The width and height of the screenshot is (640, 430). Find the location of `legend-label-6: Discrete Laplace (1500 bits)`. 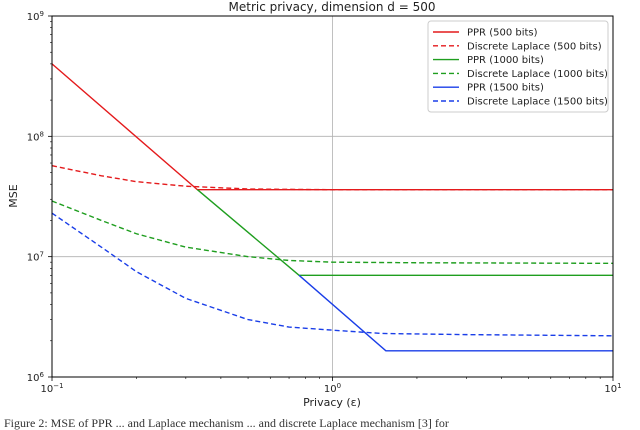

legend-label-6: Discrete Laplace (1500 bits) is located at coordinates (537, 102).